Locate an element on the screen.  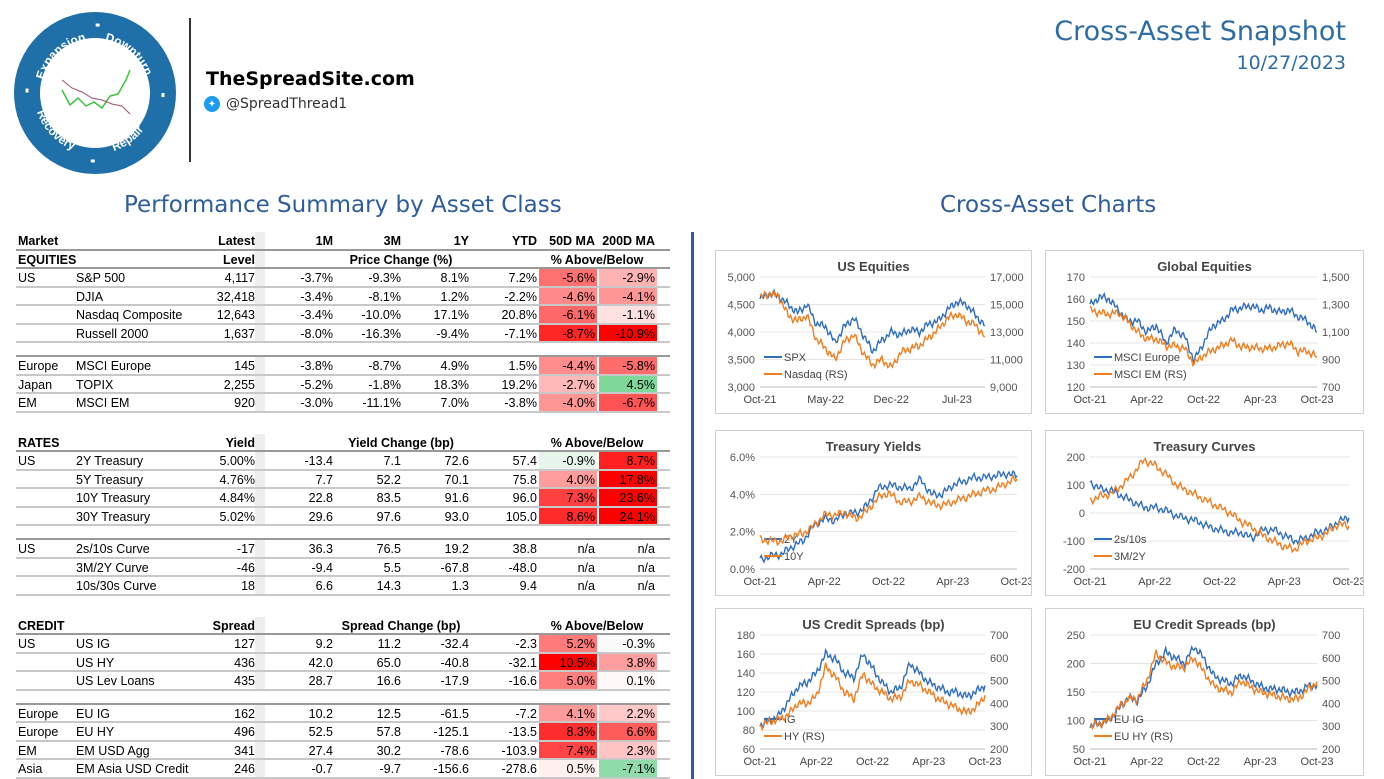
row-ma200: 24.1% is located at coordinates (628, 515).